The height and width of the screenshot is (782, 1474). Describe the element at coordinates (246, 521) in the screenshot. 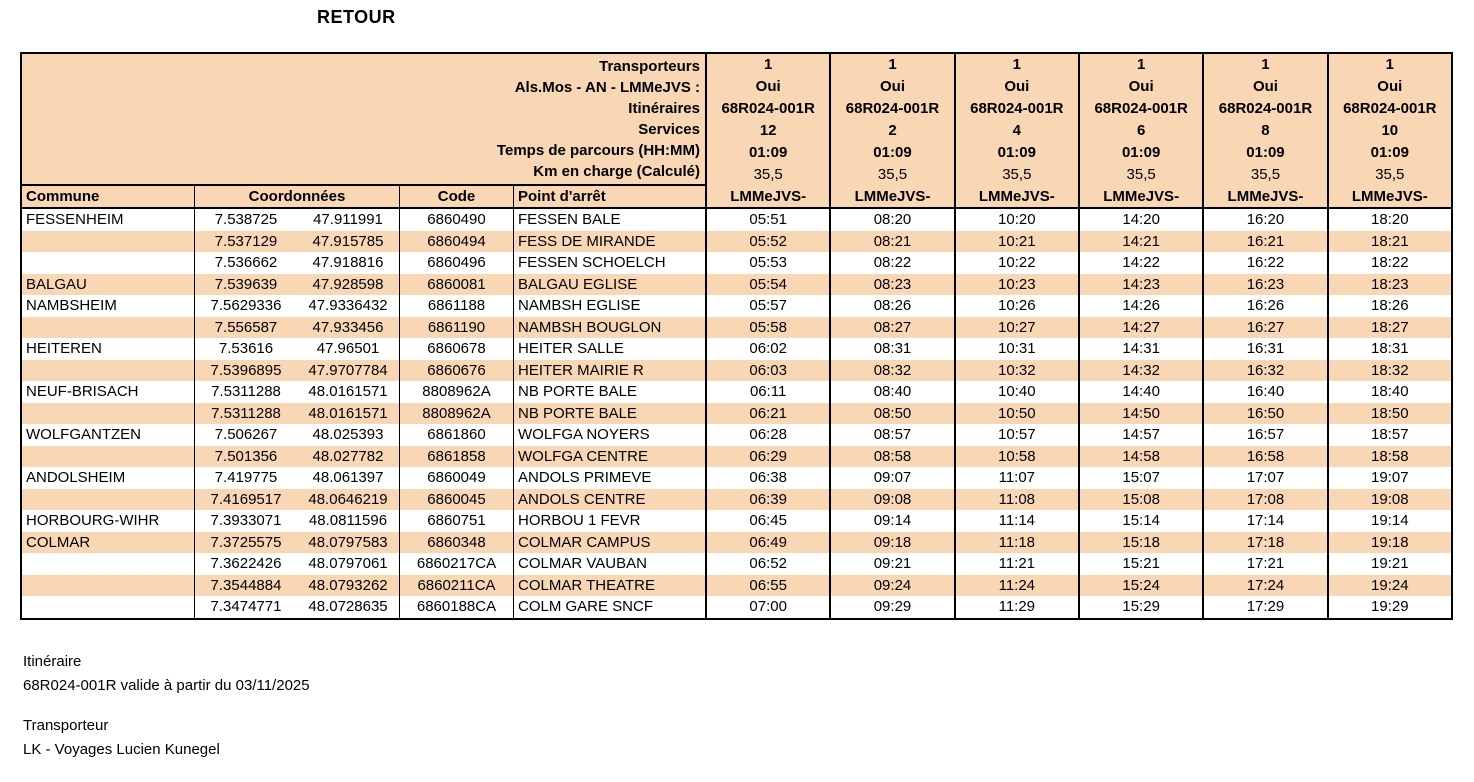

I see `longitude-value: 7.3933071` at that location.